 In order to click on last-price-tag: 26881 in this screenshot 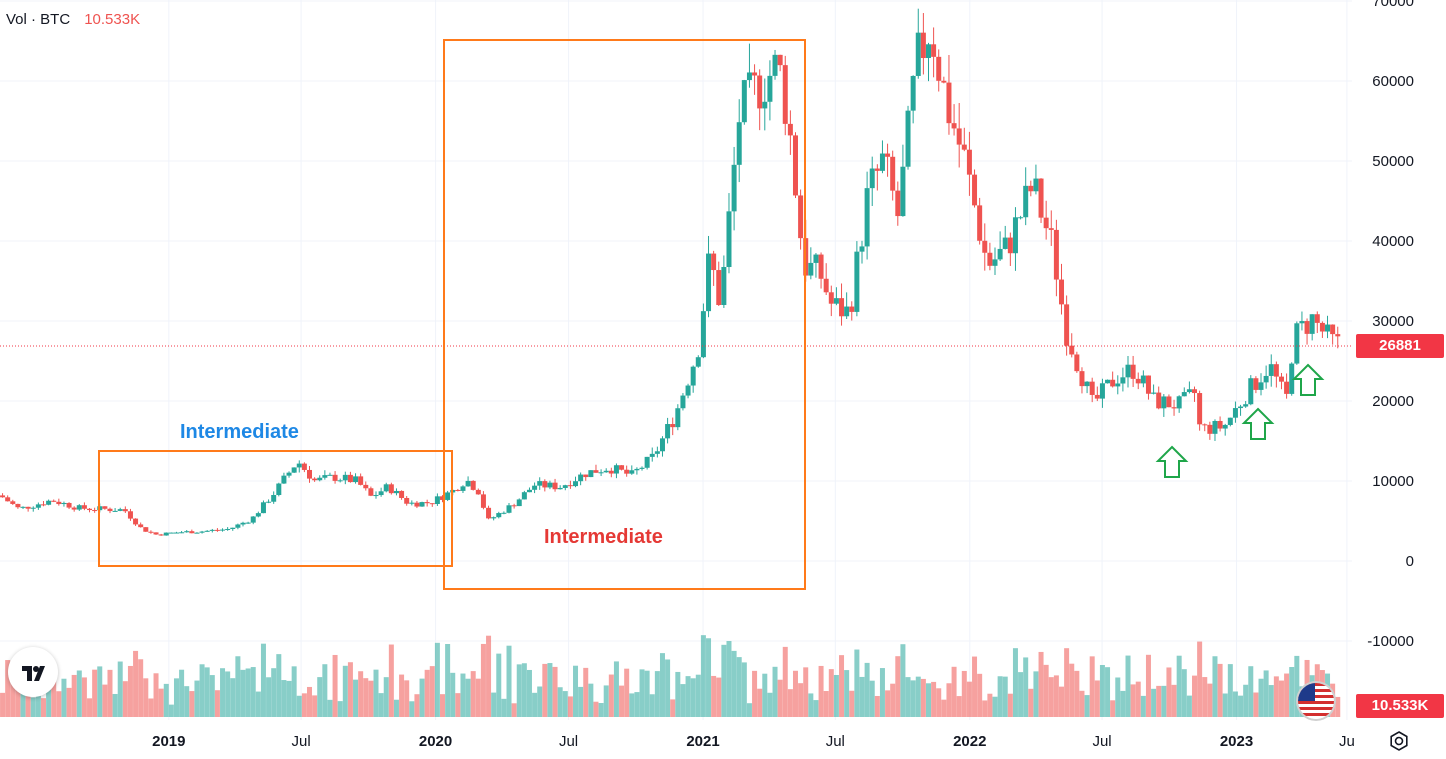, I will do `click(1400, 345)`.